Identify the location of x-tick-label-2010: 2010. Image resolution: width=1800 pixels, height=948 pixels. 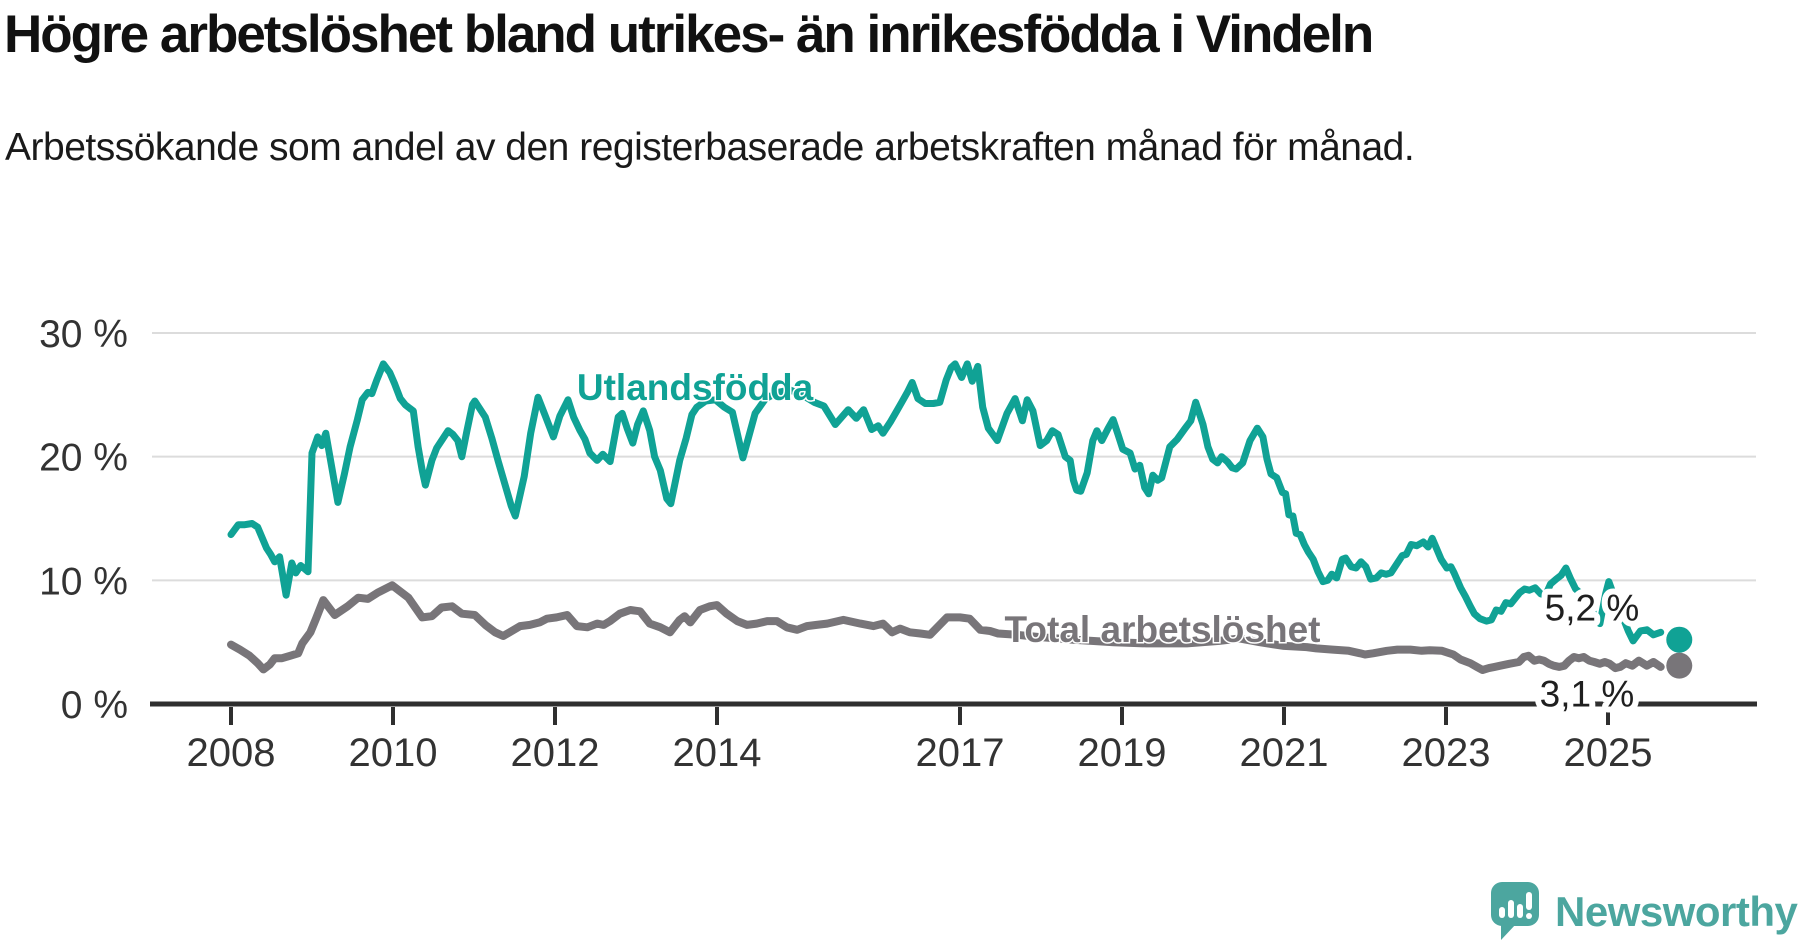
(393, 753).